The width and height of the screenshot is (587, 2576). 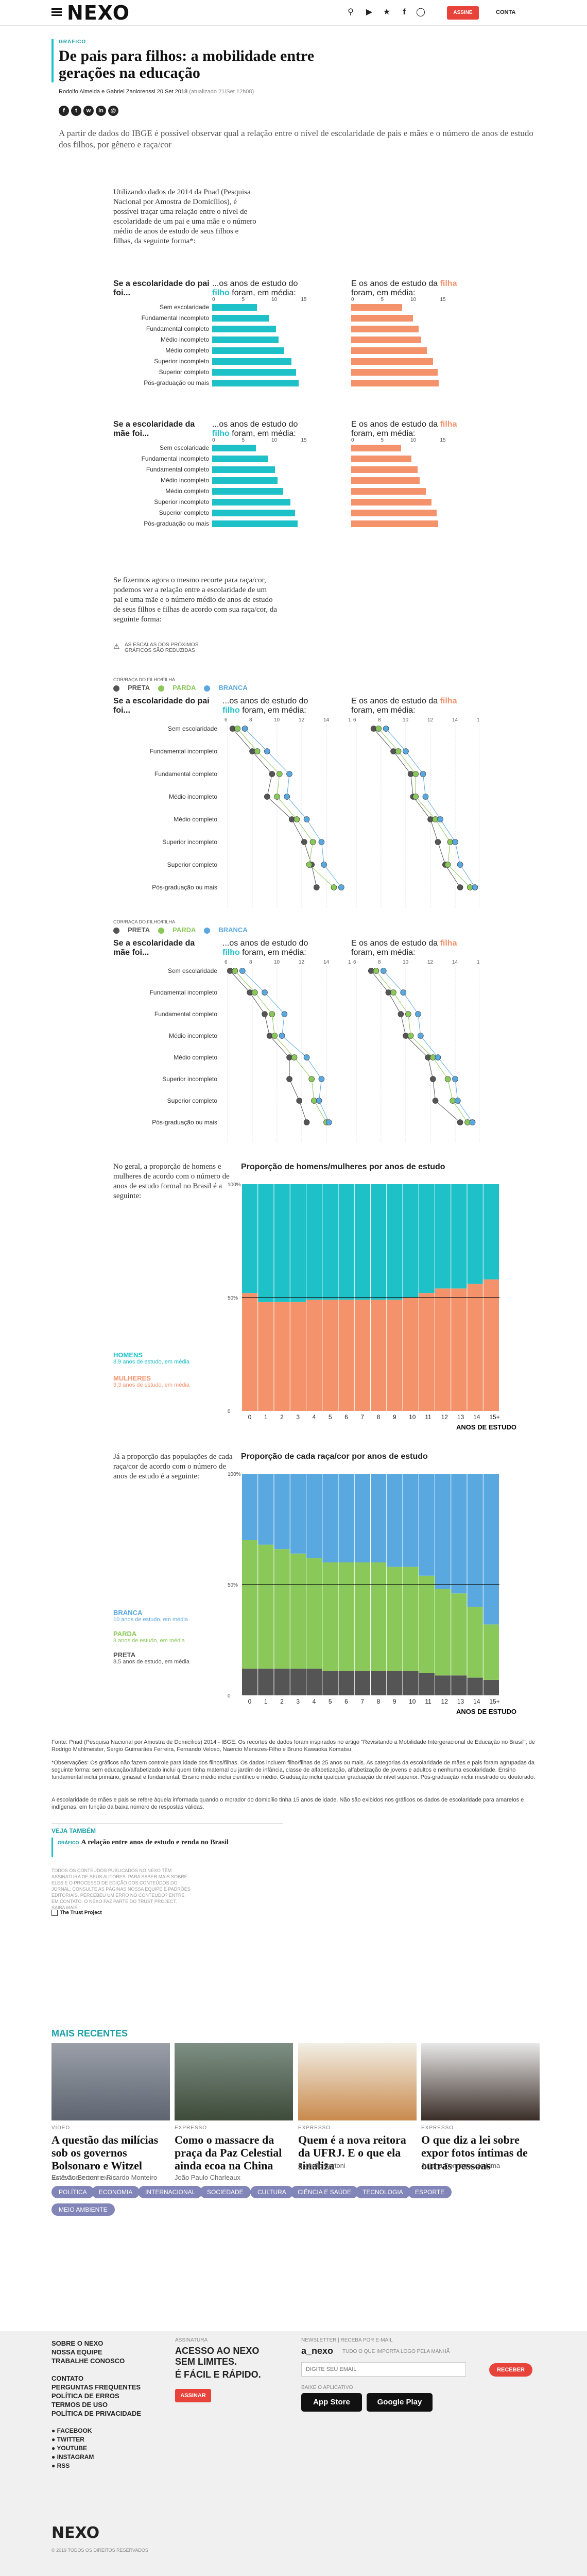 I want to click on footer-link: POLÍTICA DE ERROS, so click(x=85, y=2396).